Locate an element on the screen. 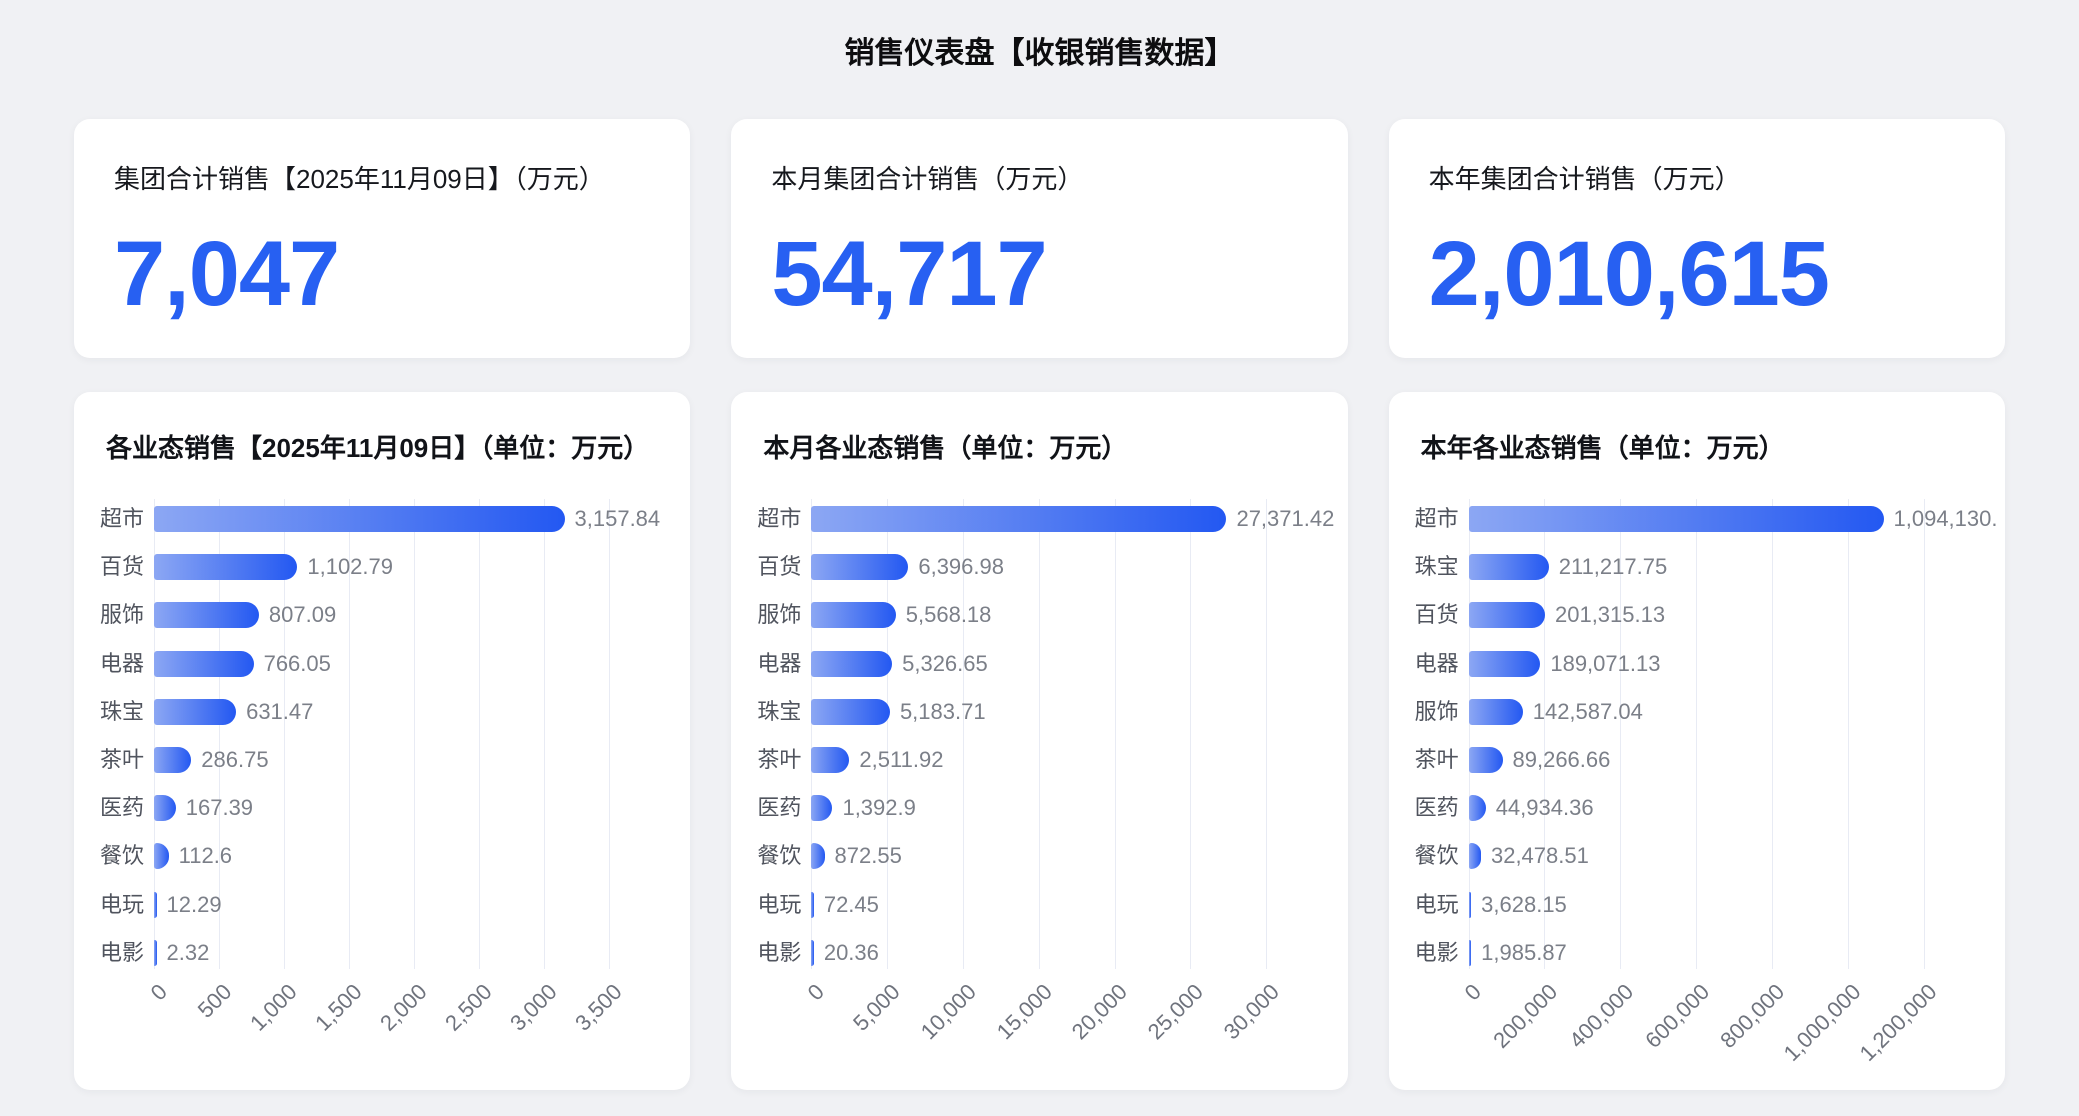 This screenshot has height=1116, width=2079. value-label: 211,217.75 is located at coordinates (1613, 567).